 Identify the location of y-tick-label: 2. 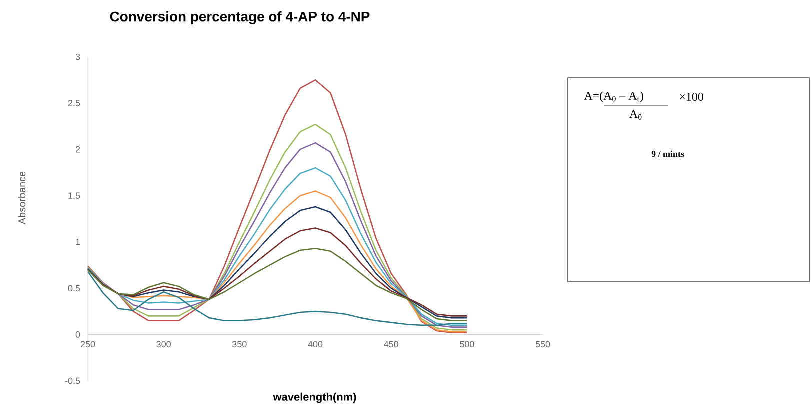
(78, 149).